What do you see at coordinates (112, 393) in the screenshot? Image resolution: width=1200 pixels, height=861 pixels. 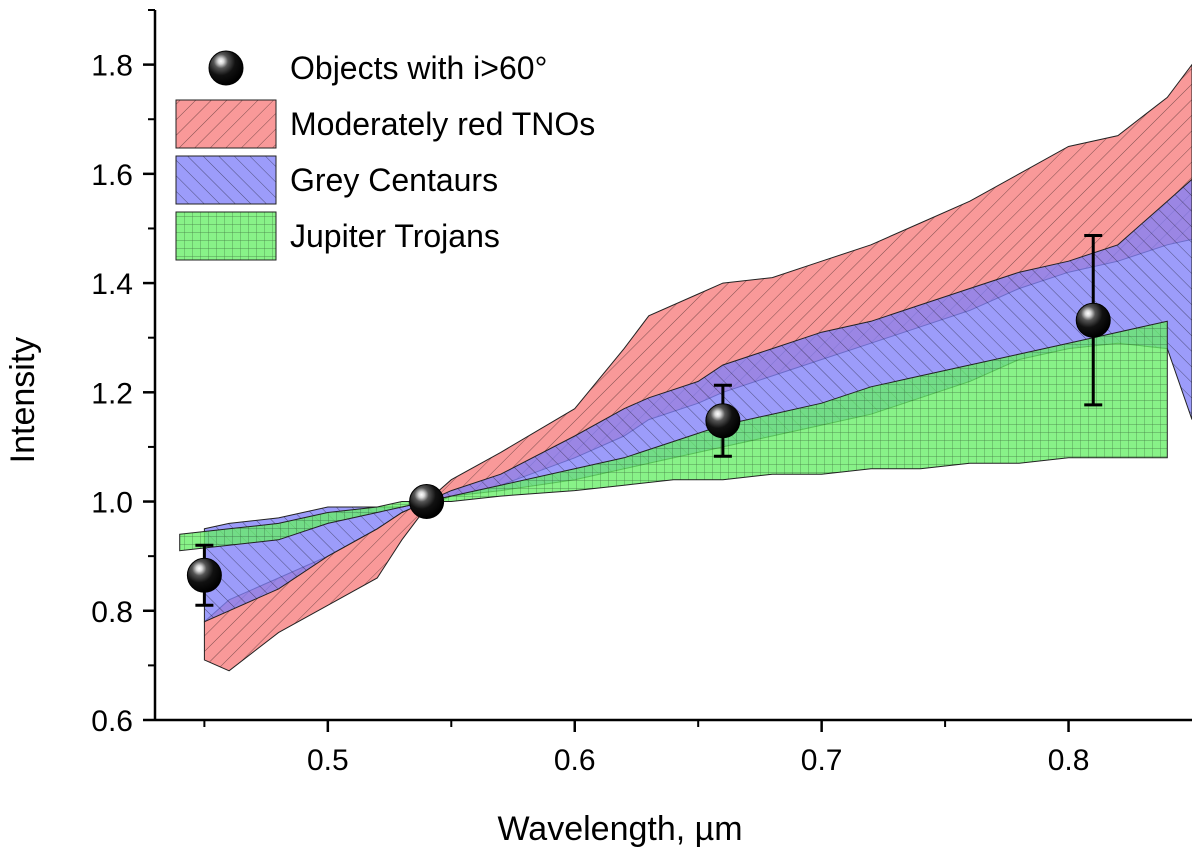 I see `y-tick-label: 1.2` at bounding box center [112, 393].